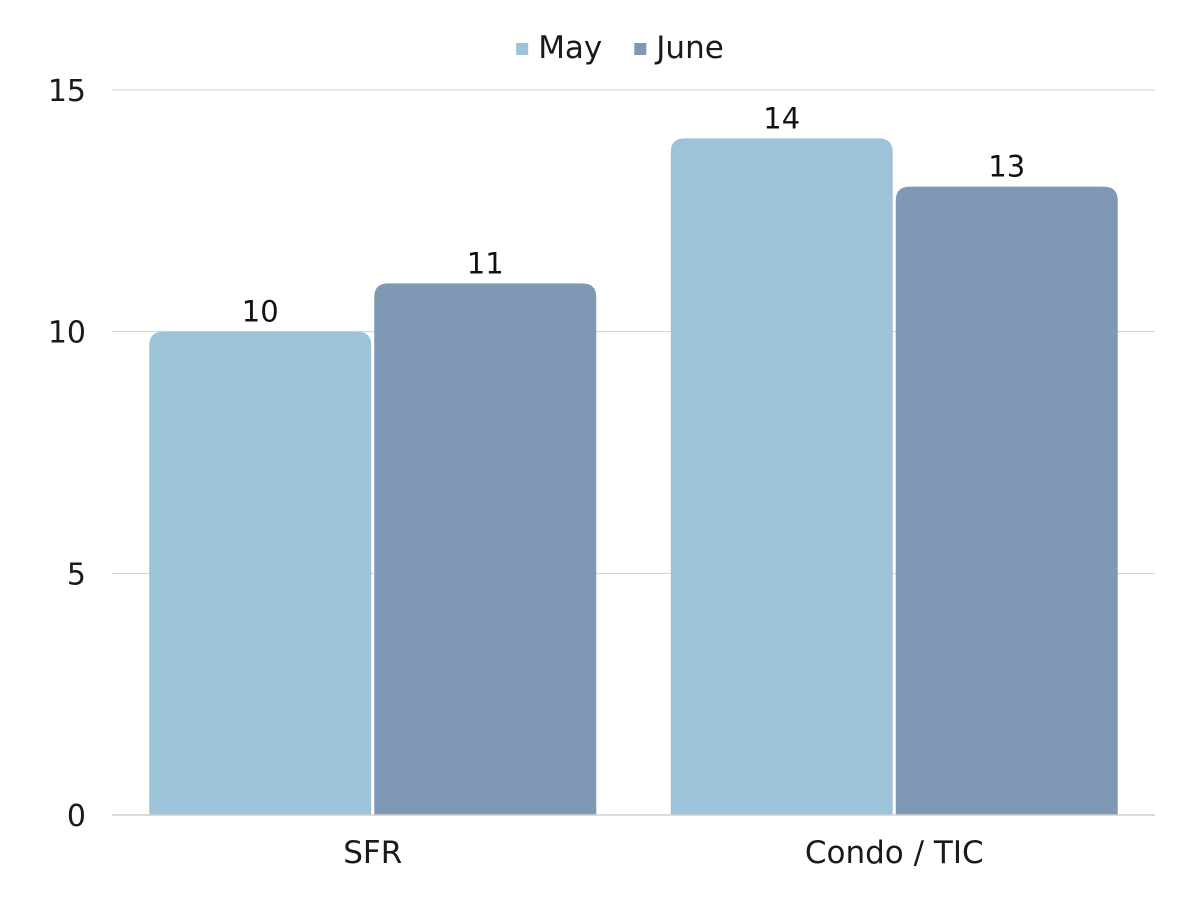 This screenshot has height=900, width=1200. Describe the element at coordinates (781, 118) in the screenshot. I see `data-label: 14` at that location.